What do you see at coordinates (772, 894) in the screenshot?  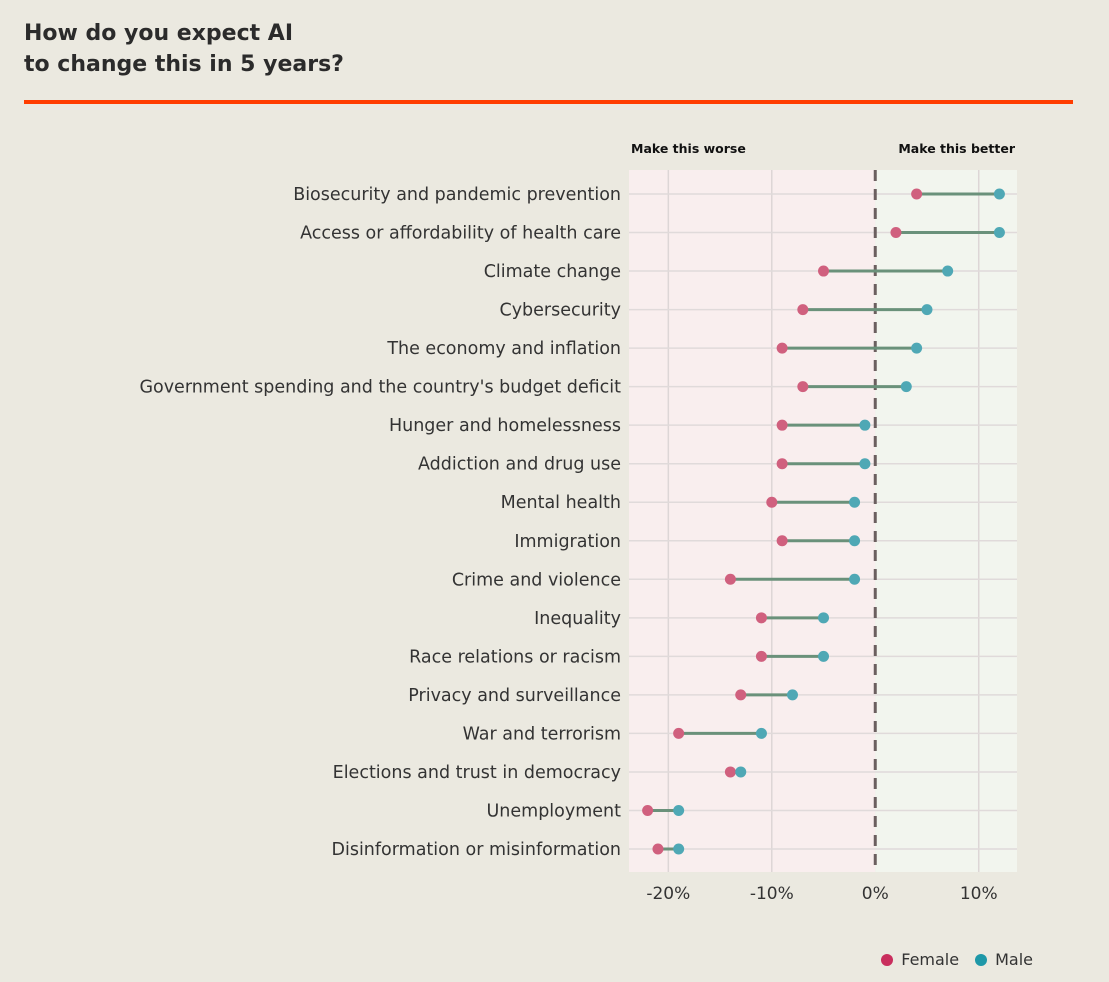 I see `x-tick-label: -10%` at bounding box center [772, 894].